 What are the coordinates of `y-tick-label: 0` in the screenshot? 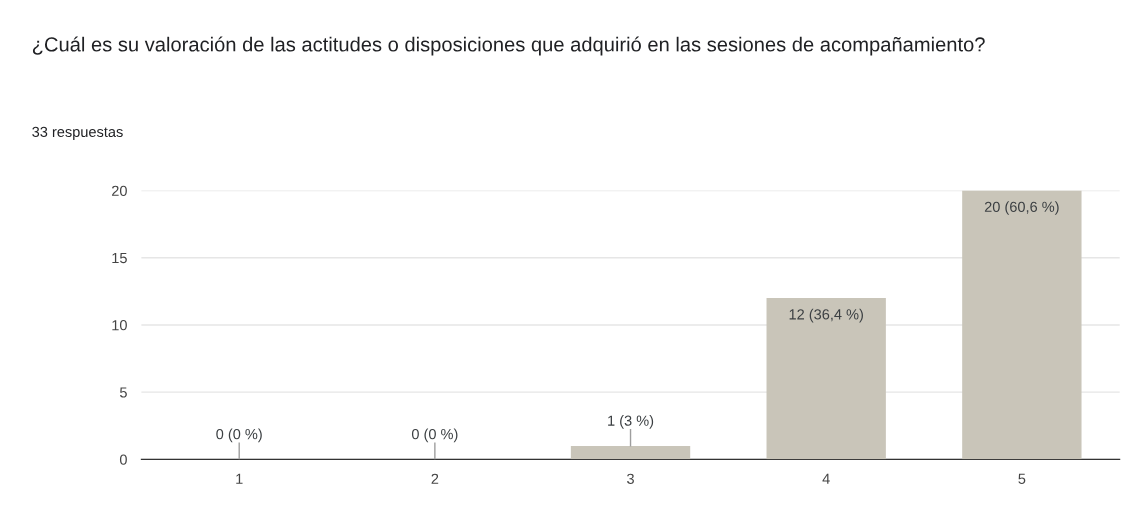 It's located at (123, 459).